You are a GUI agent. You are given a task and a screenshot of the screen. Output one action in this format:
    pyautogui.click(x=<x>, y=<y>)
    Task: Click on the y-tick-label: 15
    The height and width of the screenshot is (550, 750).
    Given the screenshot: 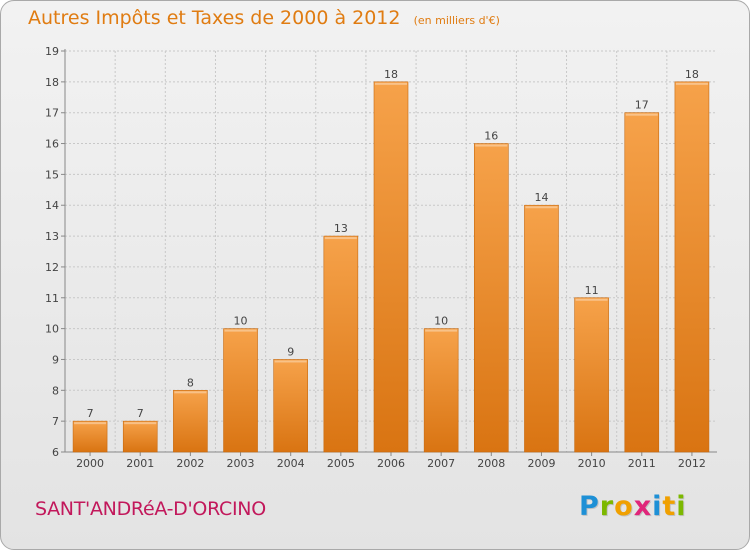 What is the action you would take?
    pyautogui.click(x=52, y=174)
    